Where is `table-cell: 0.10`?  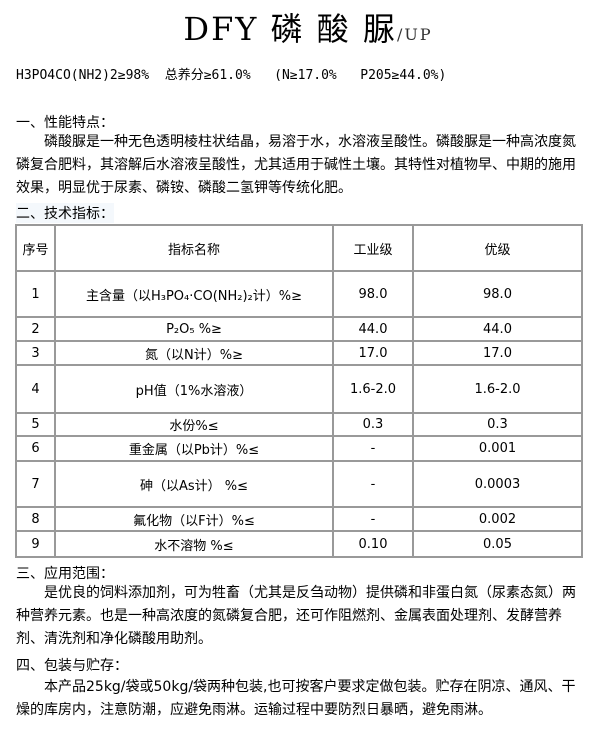 table-cell: 0.10 is located at coordinates (373, 544).